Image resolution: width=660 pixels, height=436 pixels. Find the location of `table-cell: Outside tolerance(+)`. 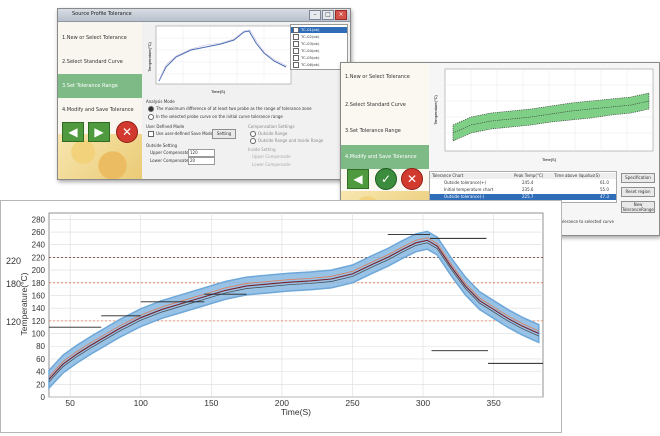

table-cell: Outside tolerance(+) is located at coordinates (465, 182).